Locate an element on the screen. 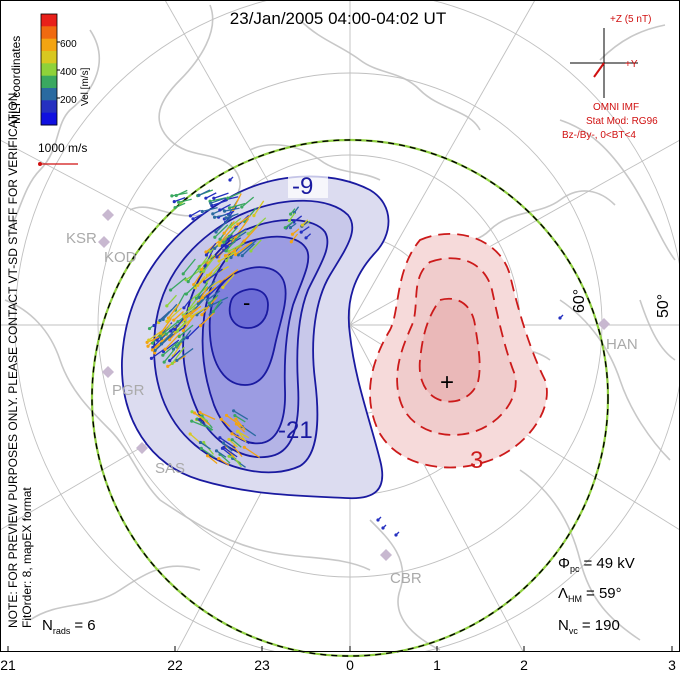  contour-label-3: 3 is located at coordinates (476, 460).